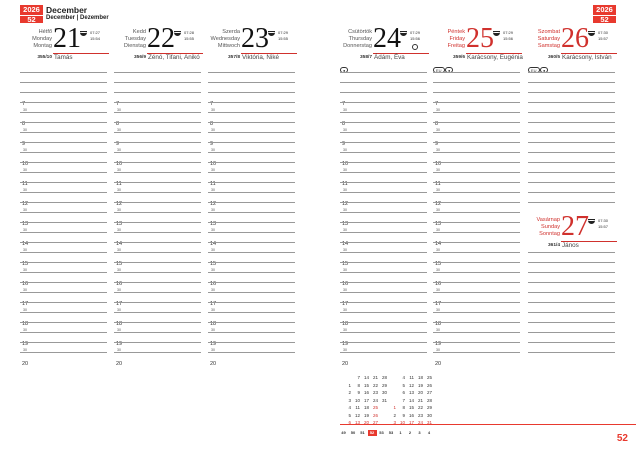  What do you see at coordinates (438, 244) in the screenshot?
I see `hour-label: 14` at bounding box center [438, 244].